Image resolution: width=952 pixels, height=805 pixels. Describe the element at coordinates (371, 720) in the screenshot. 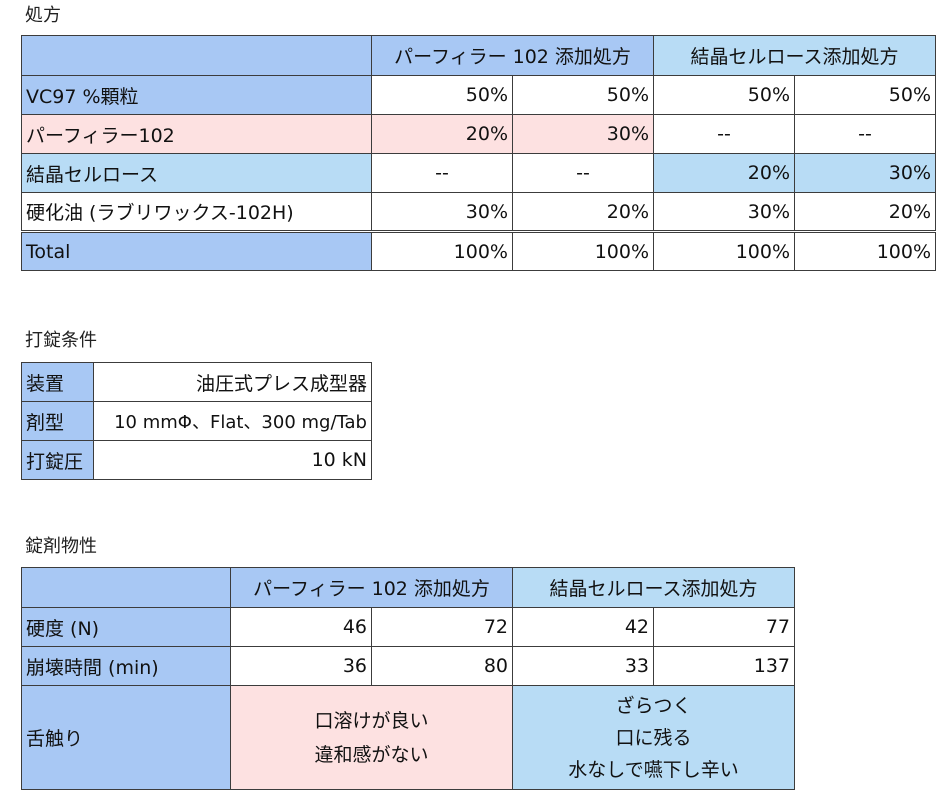

I see `mouthfeel-text: 口溶けが良い` at that location.